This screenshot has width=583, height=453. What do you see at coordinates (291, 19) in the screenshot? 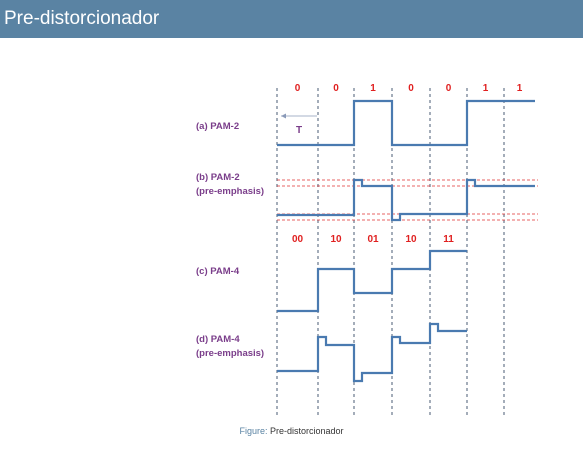
I see `page-header: Pre-distorcionador` at bounding box center [291, 19].